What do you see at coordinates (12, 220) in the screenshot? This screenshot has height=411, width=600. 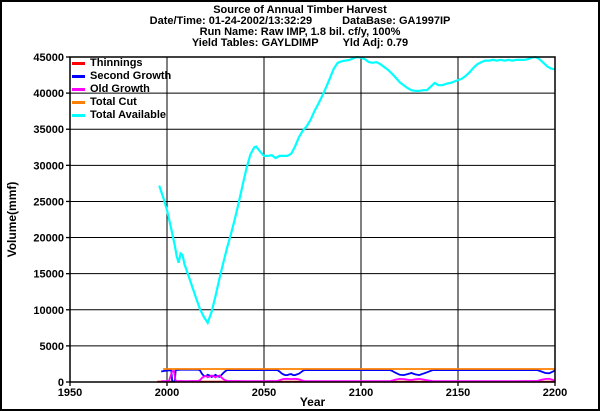 I see `y-axis-title: Volume(mmf)` at bounding box center [12, 220].